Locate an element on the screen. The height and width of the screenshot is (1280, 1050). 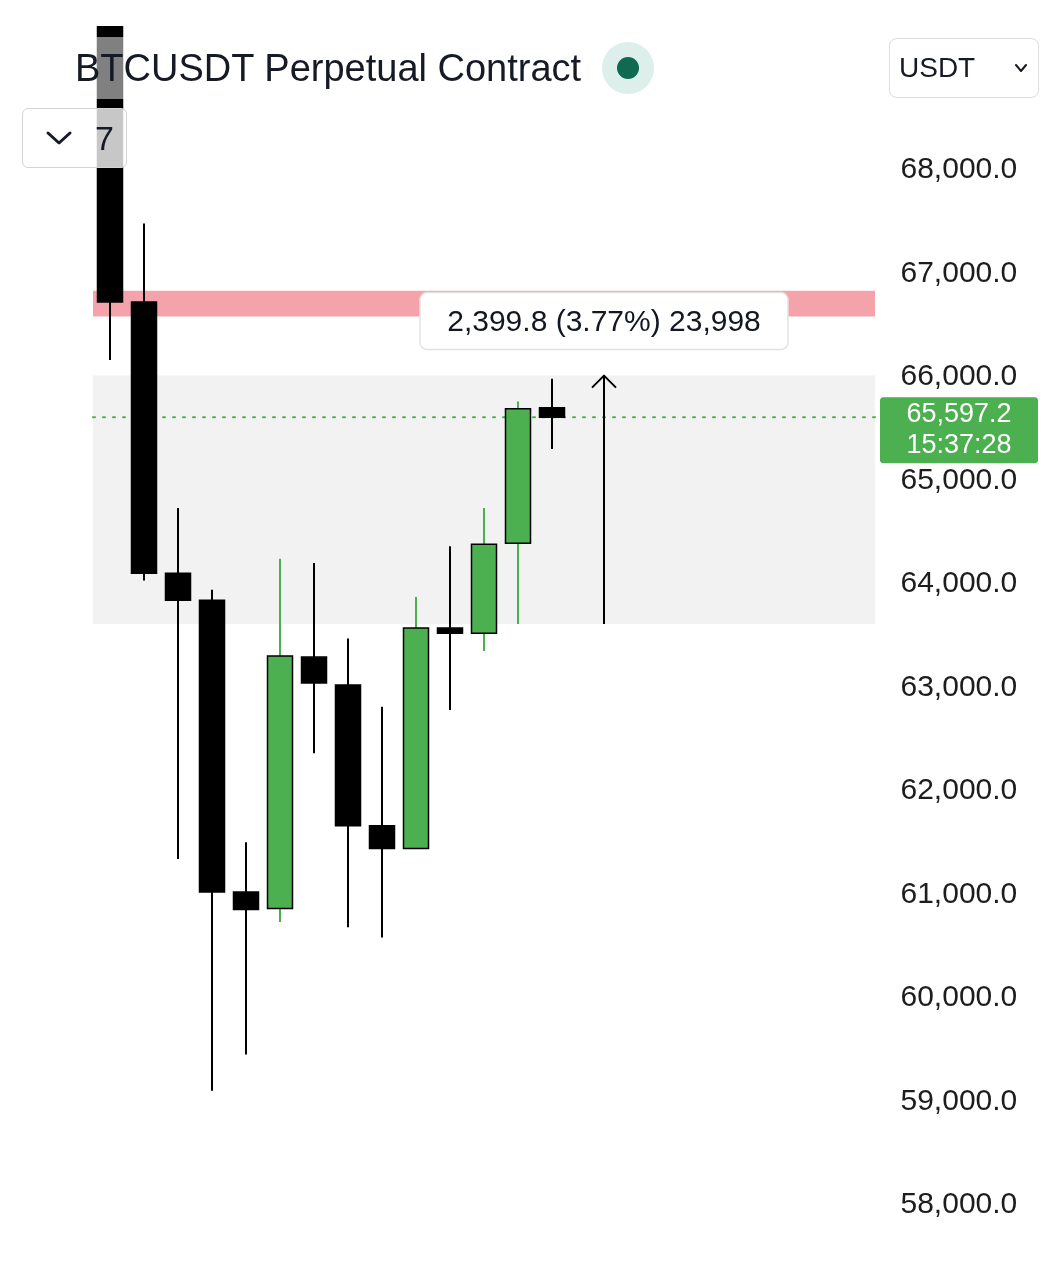
y-tick-label: 62,000.0 is located at coordinates (959, 789).